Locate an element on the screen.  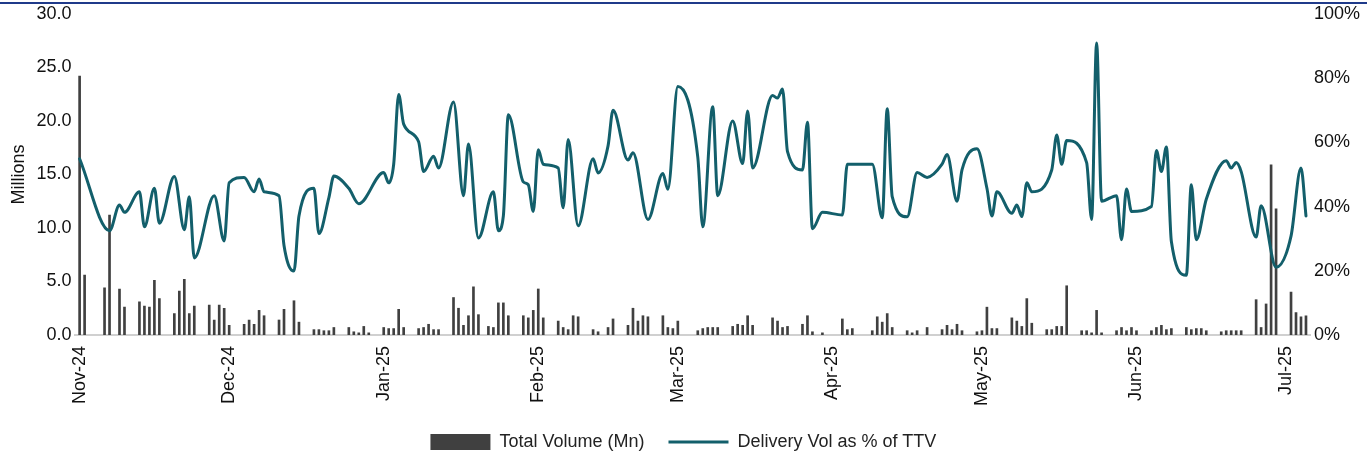
x-tick-label: Apr-25 is located at coordinates (831, 373).